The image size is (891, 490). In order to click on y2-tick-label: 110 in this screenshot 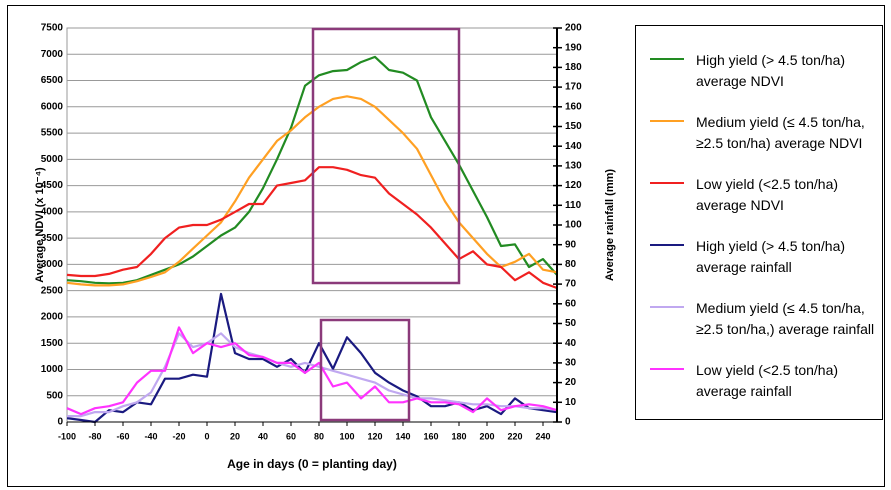, I will do `click(573, 205)`.